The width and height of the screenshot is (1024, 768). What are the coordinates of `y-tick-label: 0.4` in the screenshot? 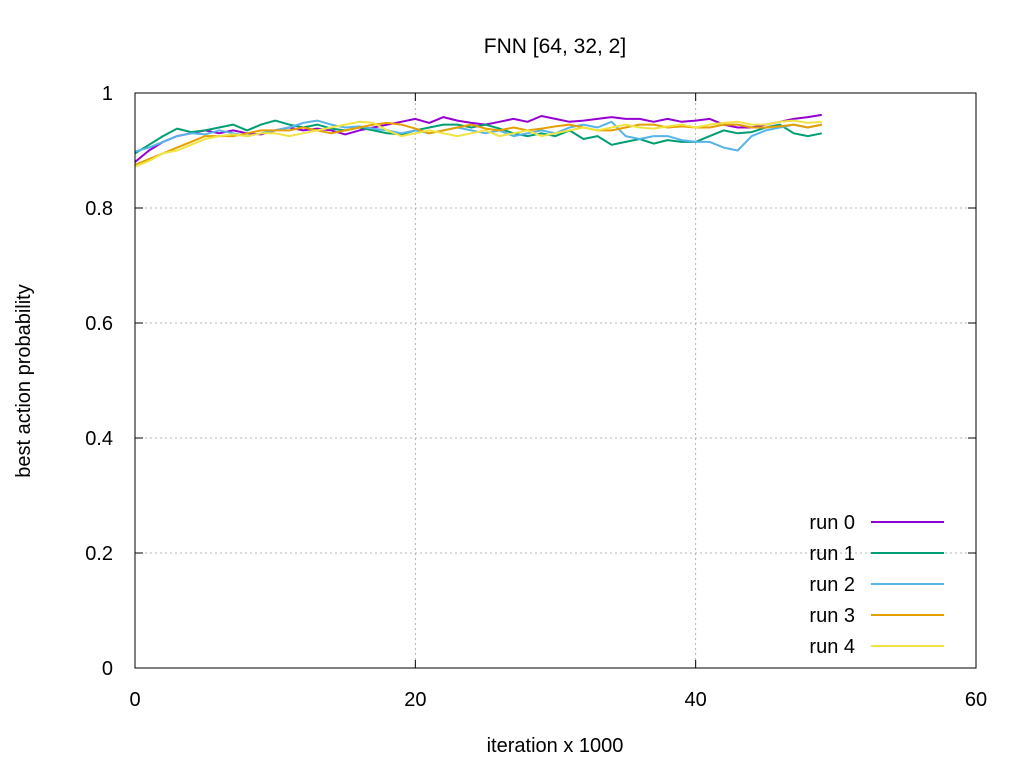 It's located at (99, 439).